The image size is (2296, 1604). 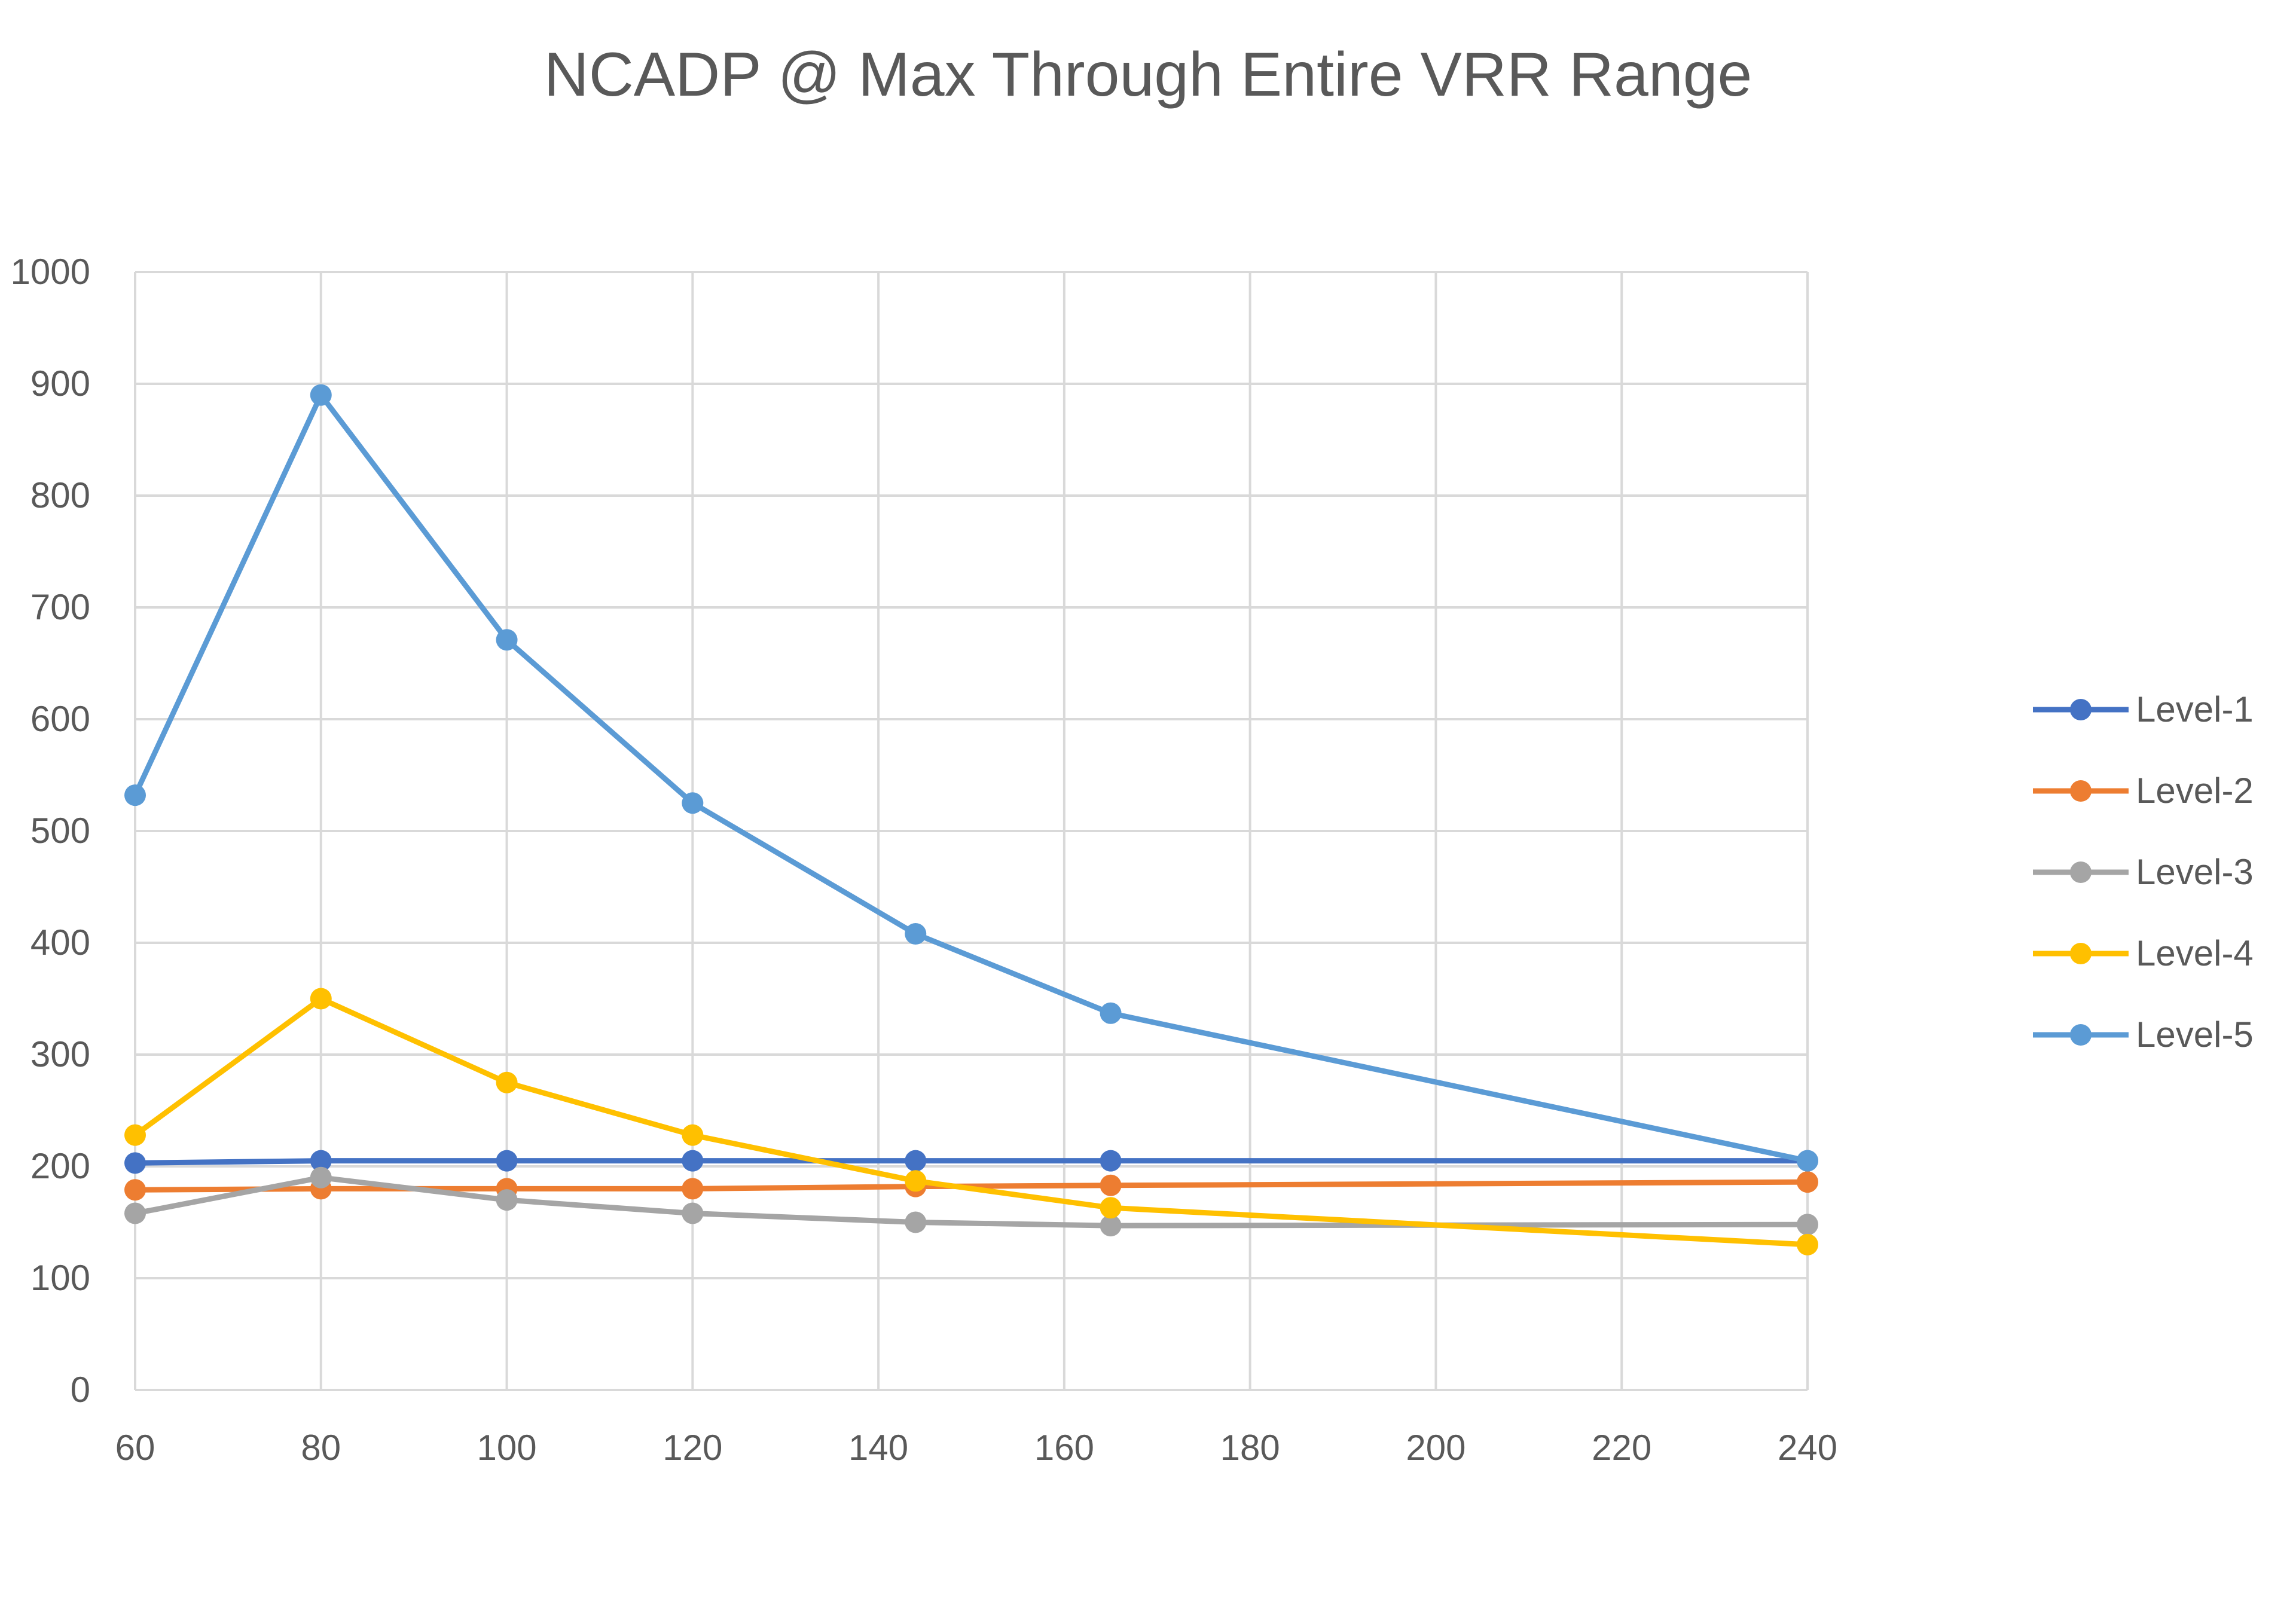 What do you see at coordinates (60, 607) in the screenshot?
I see `y-tick-label: 700` at bounding box center [60, 607].